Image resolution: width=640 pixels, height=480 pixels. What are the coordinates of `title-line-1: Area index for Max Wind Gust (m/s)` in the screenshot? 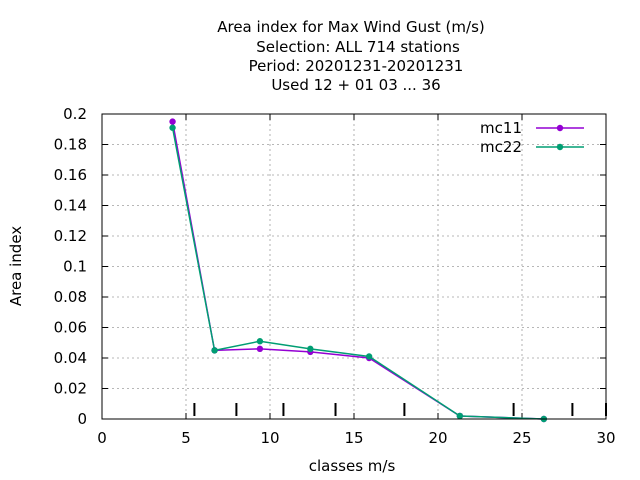 It's located at (351, 27).